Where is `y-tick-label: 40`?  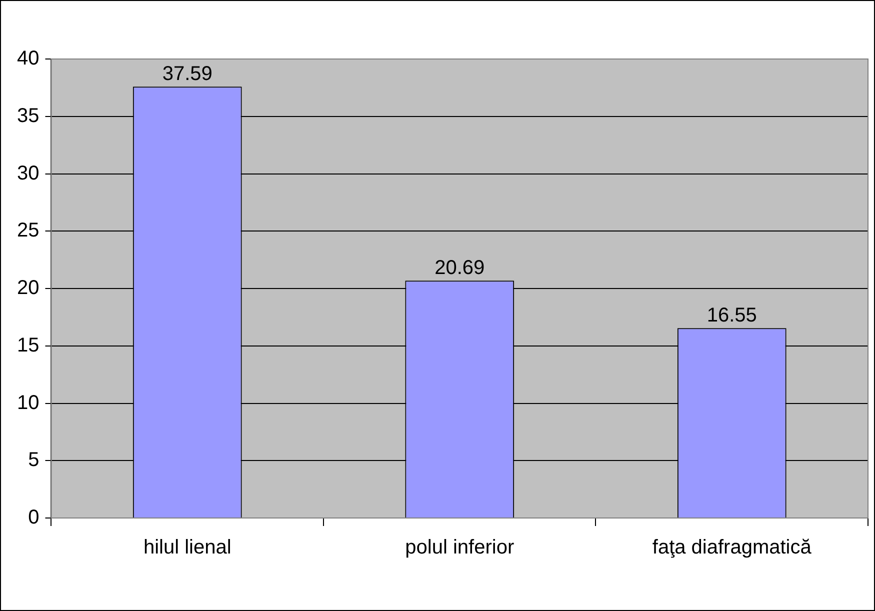 y-tick-label: 40 is located at coordinates (28, 59).